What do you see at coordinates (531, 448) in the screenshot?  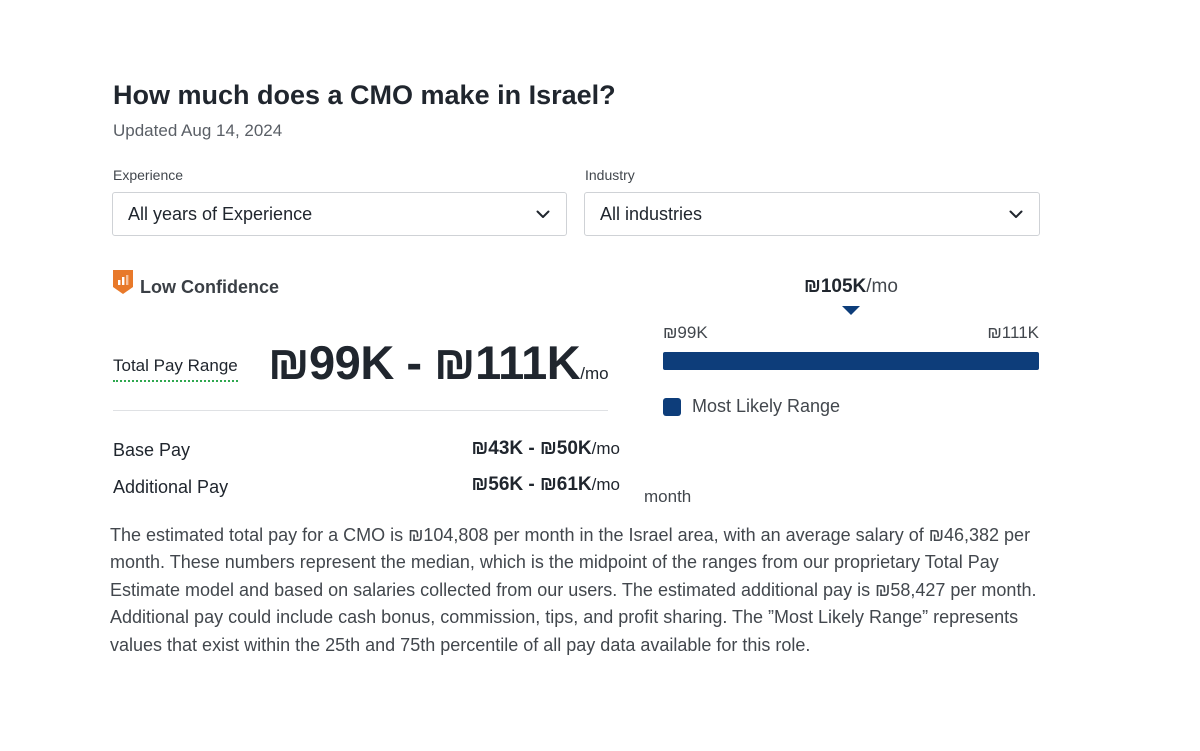 I see `base-pay-range: ₪43K - ₪50K` at bounding box center [531, 448].